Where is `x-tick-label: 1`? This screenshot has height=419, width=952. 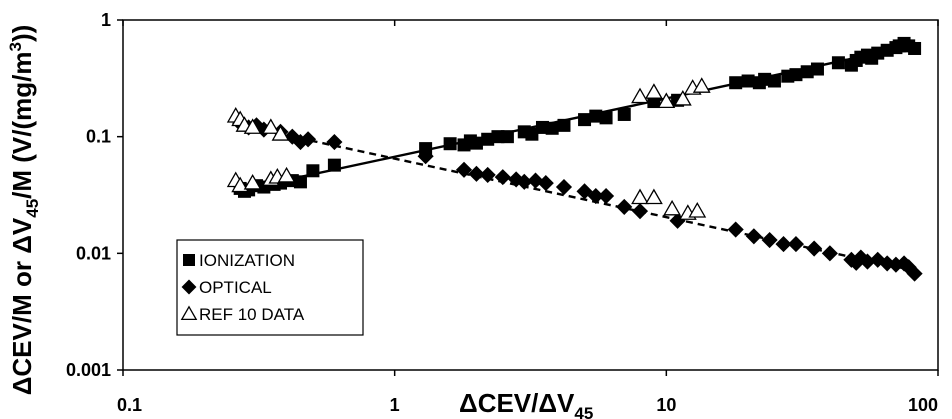 x-tick-label: 1 is located at coordinates (395, 405).